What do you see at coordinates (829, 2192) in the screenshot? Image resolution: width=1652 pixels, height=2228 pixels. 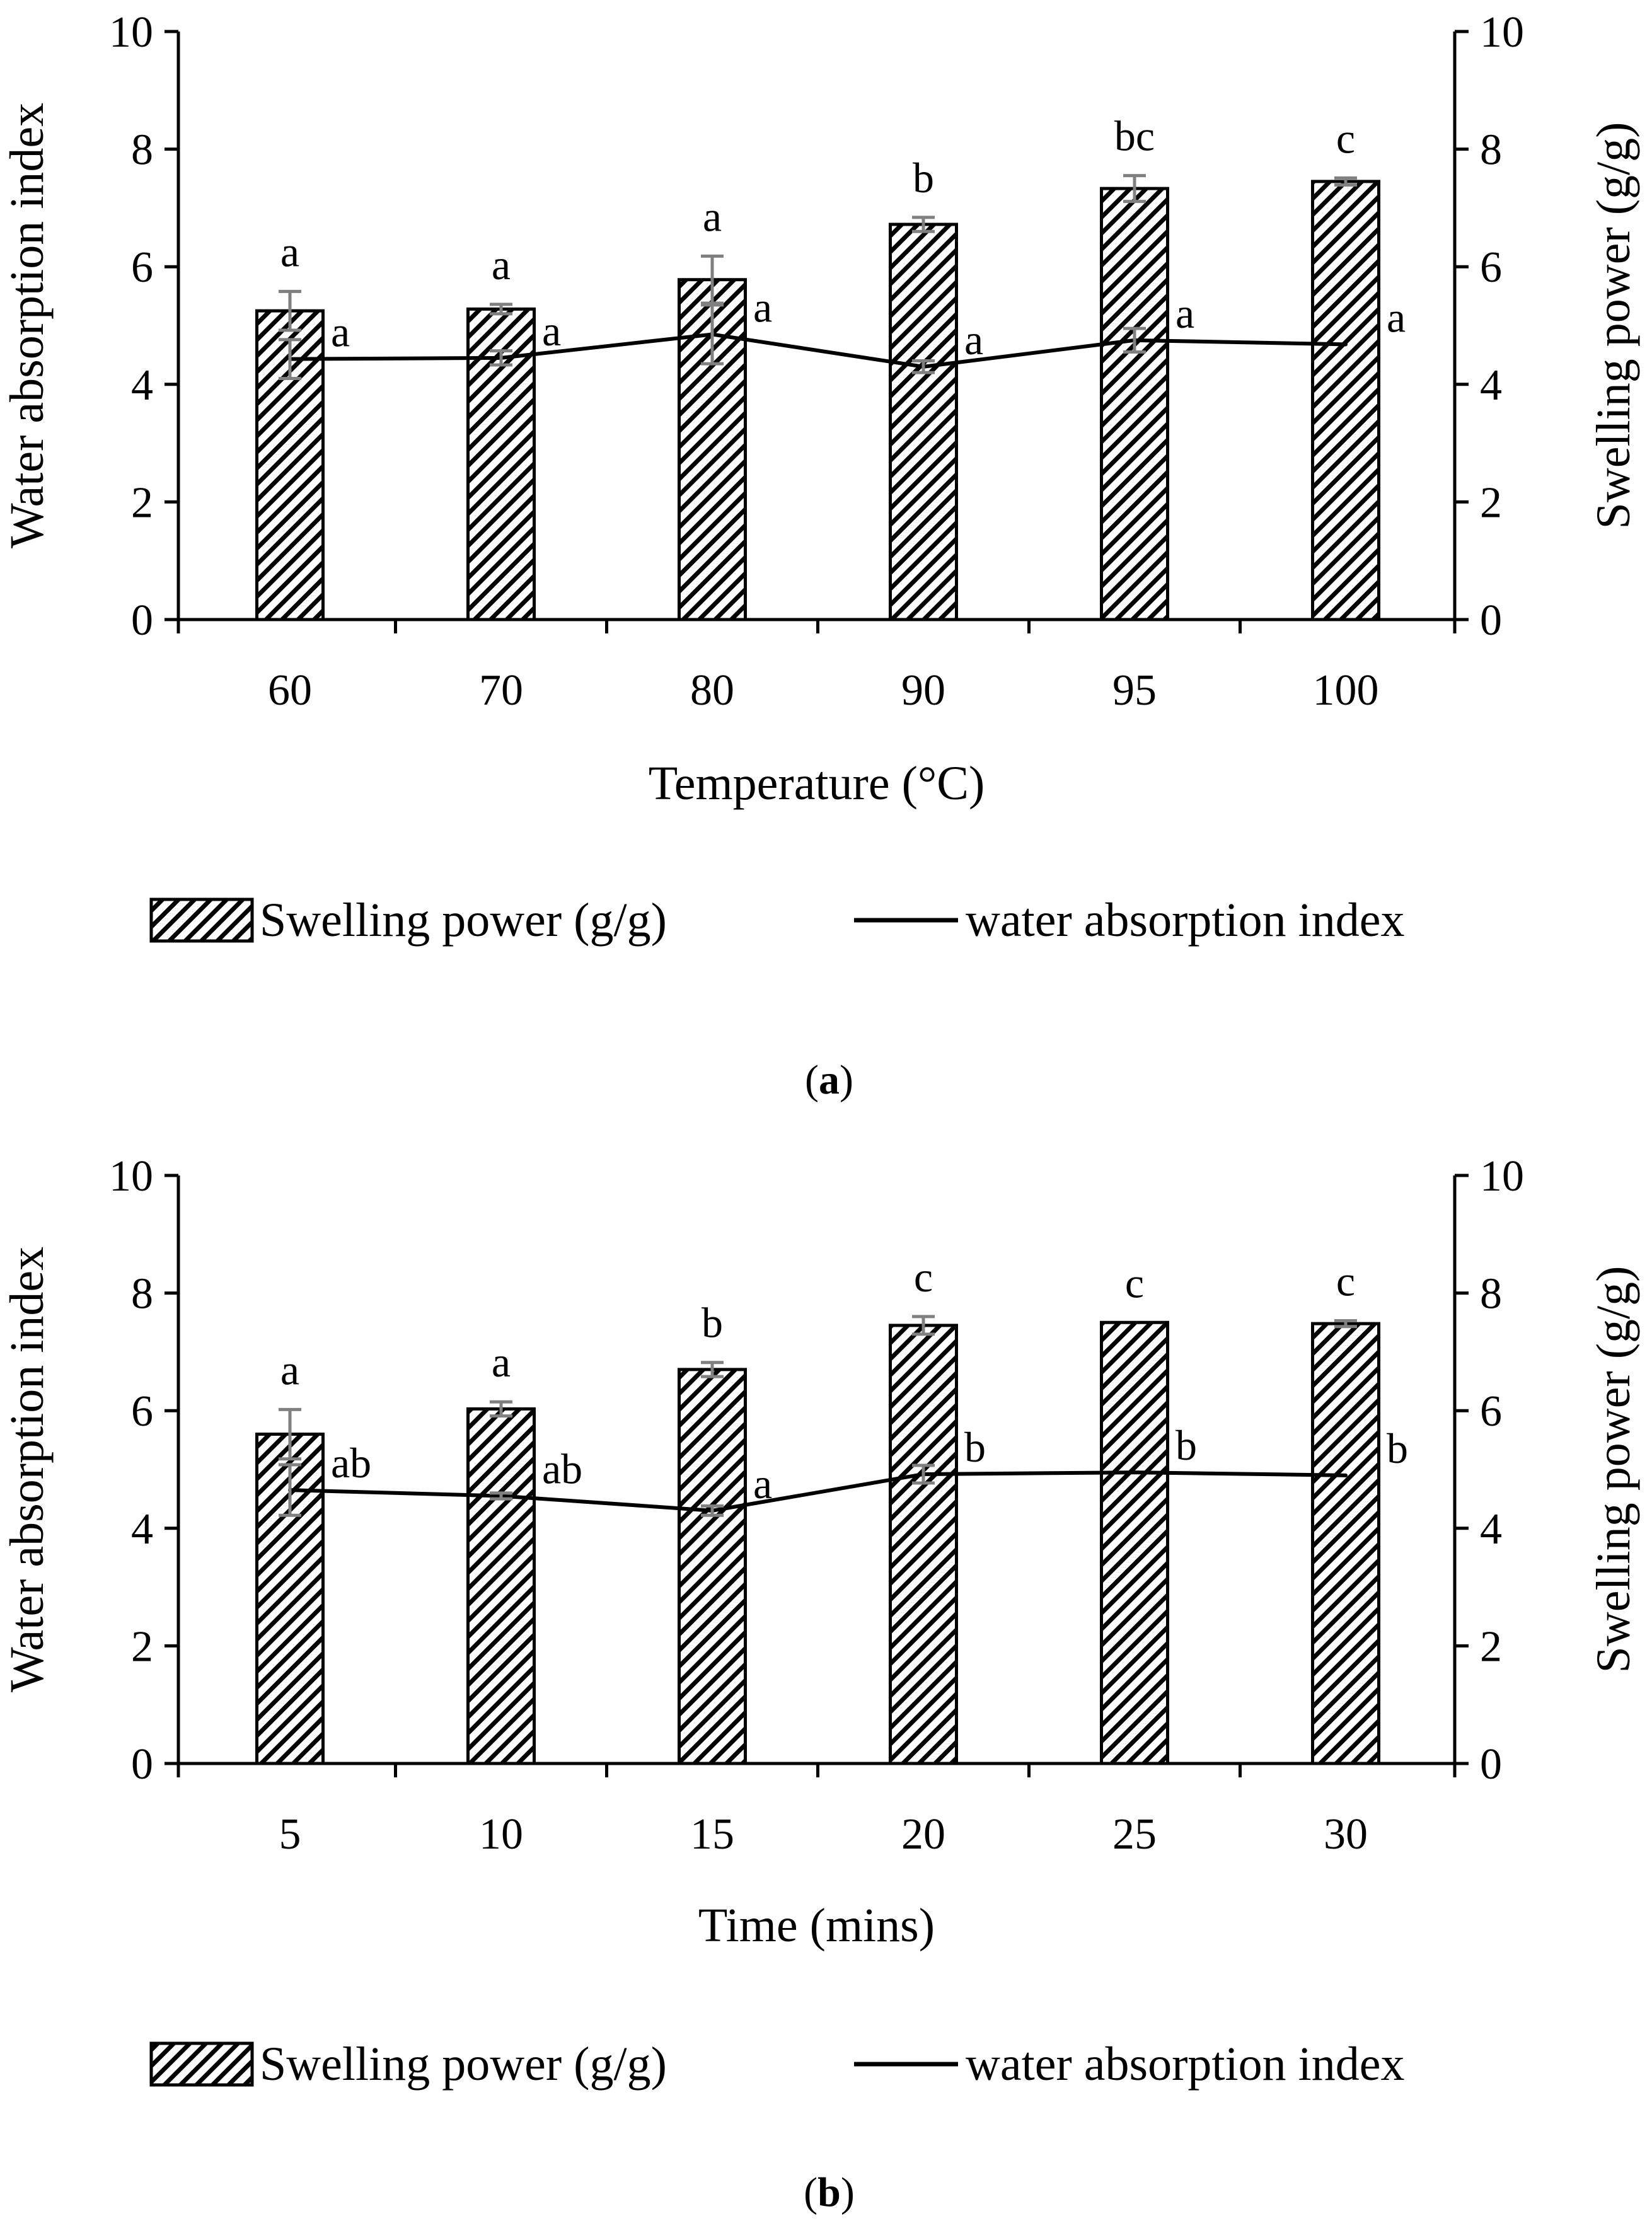 I see `panel-label: (b)` at bounding box center [829, 2192].